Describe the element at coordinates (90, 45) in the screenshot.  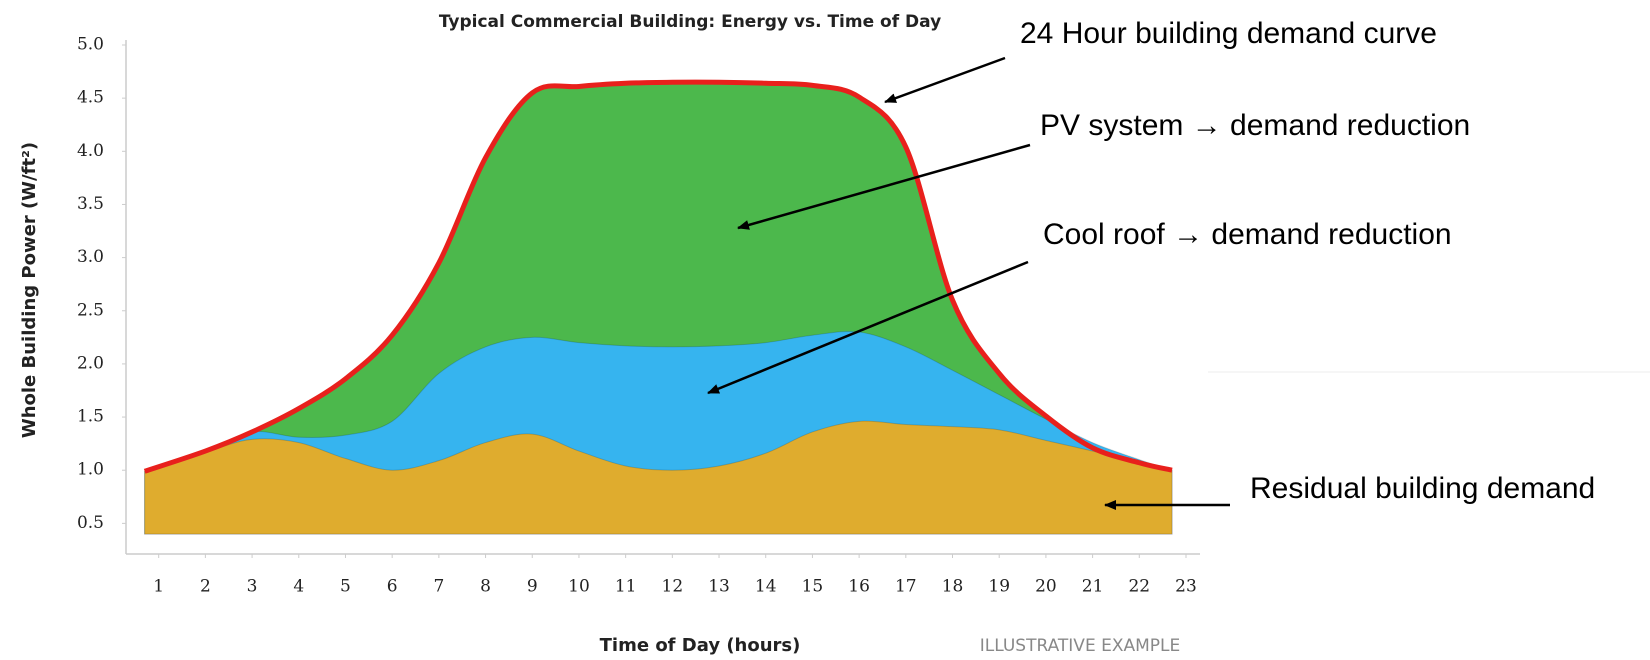
I see `y-tick-label: 5.0` at that location.